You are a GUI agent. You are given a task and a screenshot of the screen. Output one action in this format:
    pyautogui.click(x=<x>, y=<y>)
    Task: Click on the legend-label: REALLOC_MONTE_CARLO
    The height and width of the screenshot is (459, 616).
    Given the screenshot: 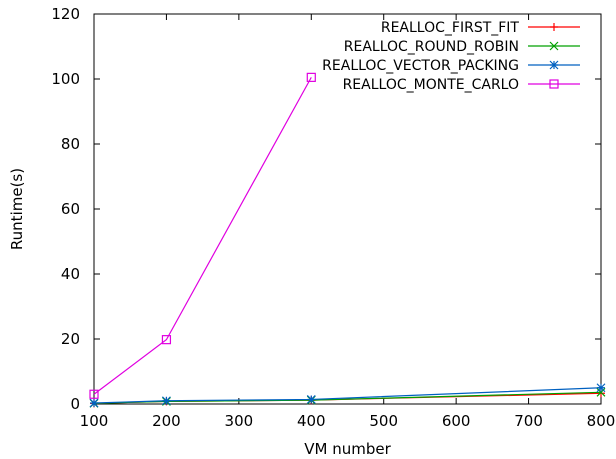 What is the action you would take?
    pyautogui.click(x=431, y=85)
    